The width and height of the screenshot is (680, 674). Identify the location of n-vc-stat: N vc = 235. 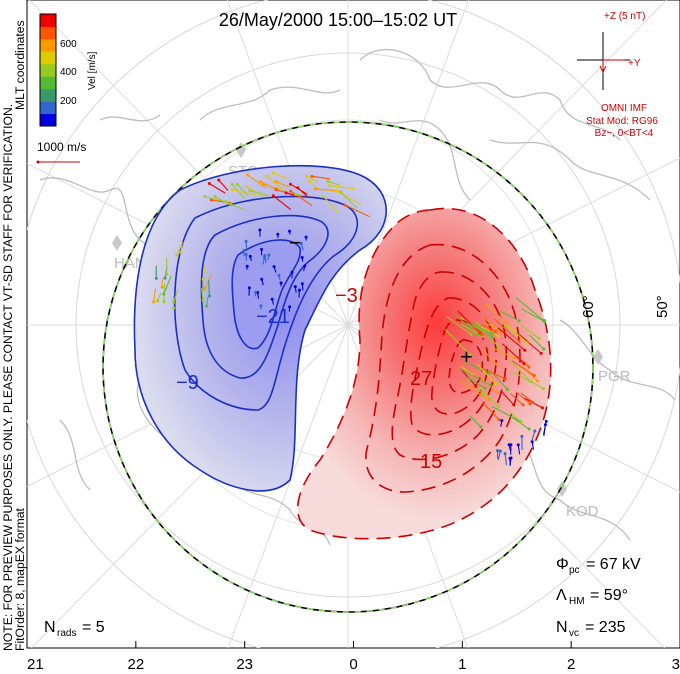
(591, 629).